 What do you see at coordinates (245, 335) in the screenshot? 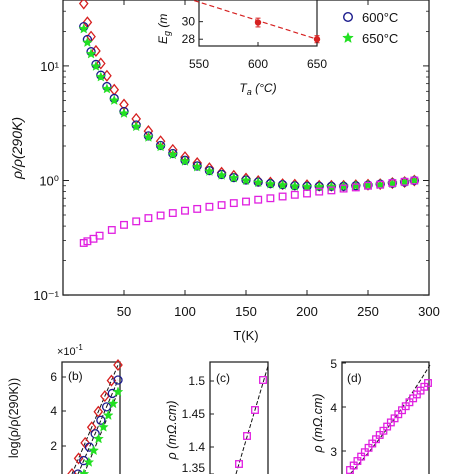
I see `main-x-axis-label: T(K)` at bounding box center [245, 335].